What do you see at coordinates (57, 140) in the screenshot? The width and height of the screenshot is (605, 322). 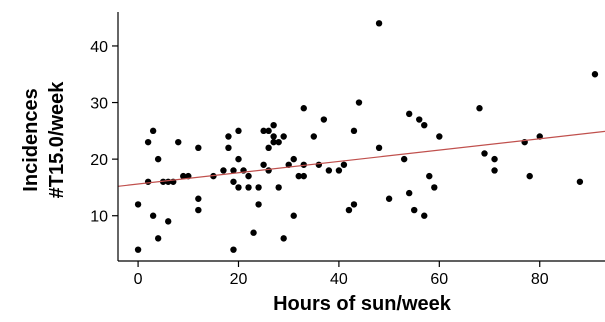 I see `y-axis-title-line-2: #T15.0/week` at bounding box center [57, 140].